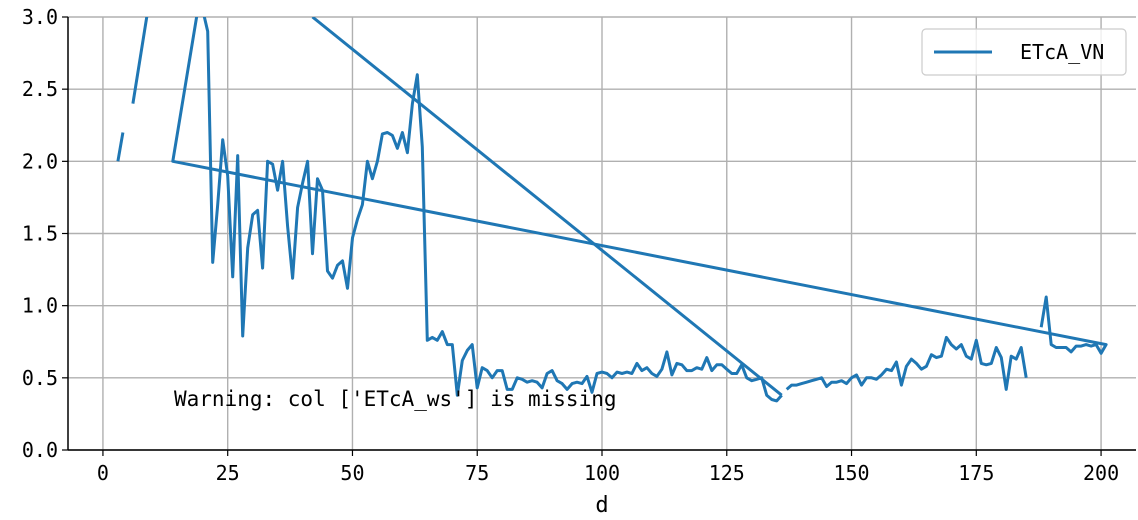 The height and width of the screenshot is (520, 1138). I want to click on warning-annotation: Warning: col ['ETcA_ws'] is missing, so click(395, 399).